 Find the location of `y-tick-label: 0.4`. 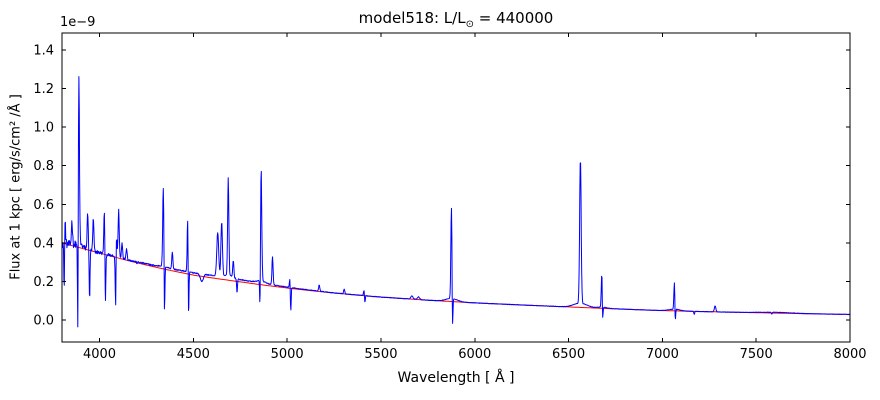

y-tick-label: 0.4 is located at coordinates (43, 243).